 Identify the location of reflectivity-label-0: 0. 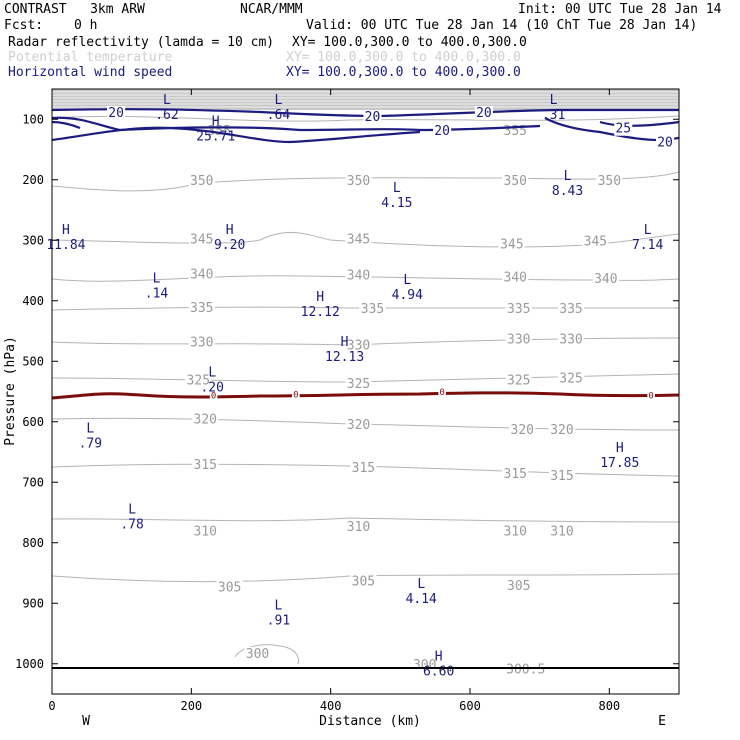
(213, 397).